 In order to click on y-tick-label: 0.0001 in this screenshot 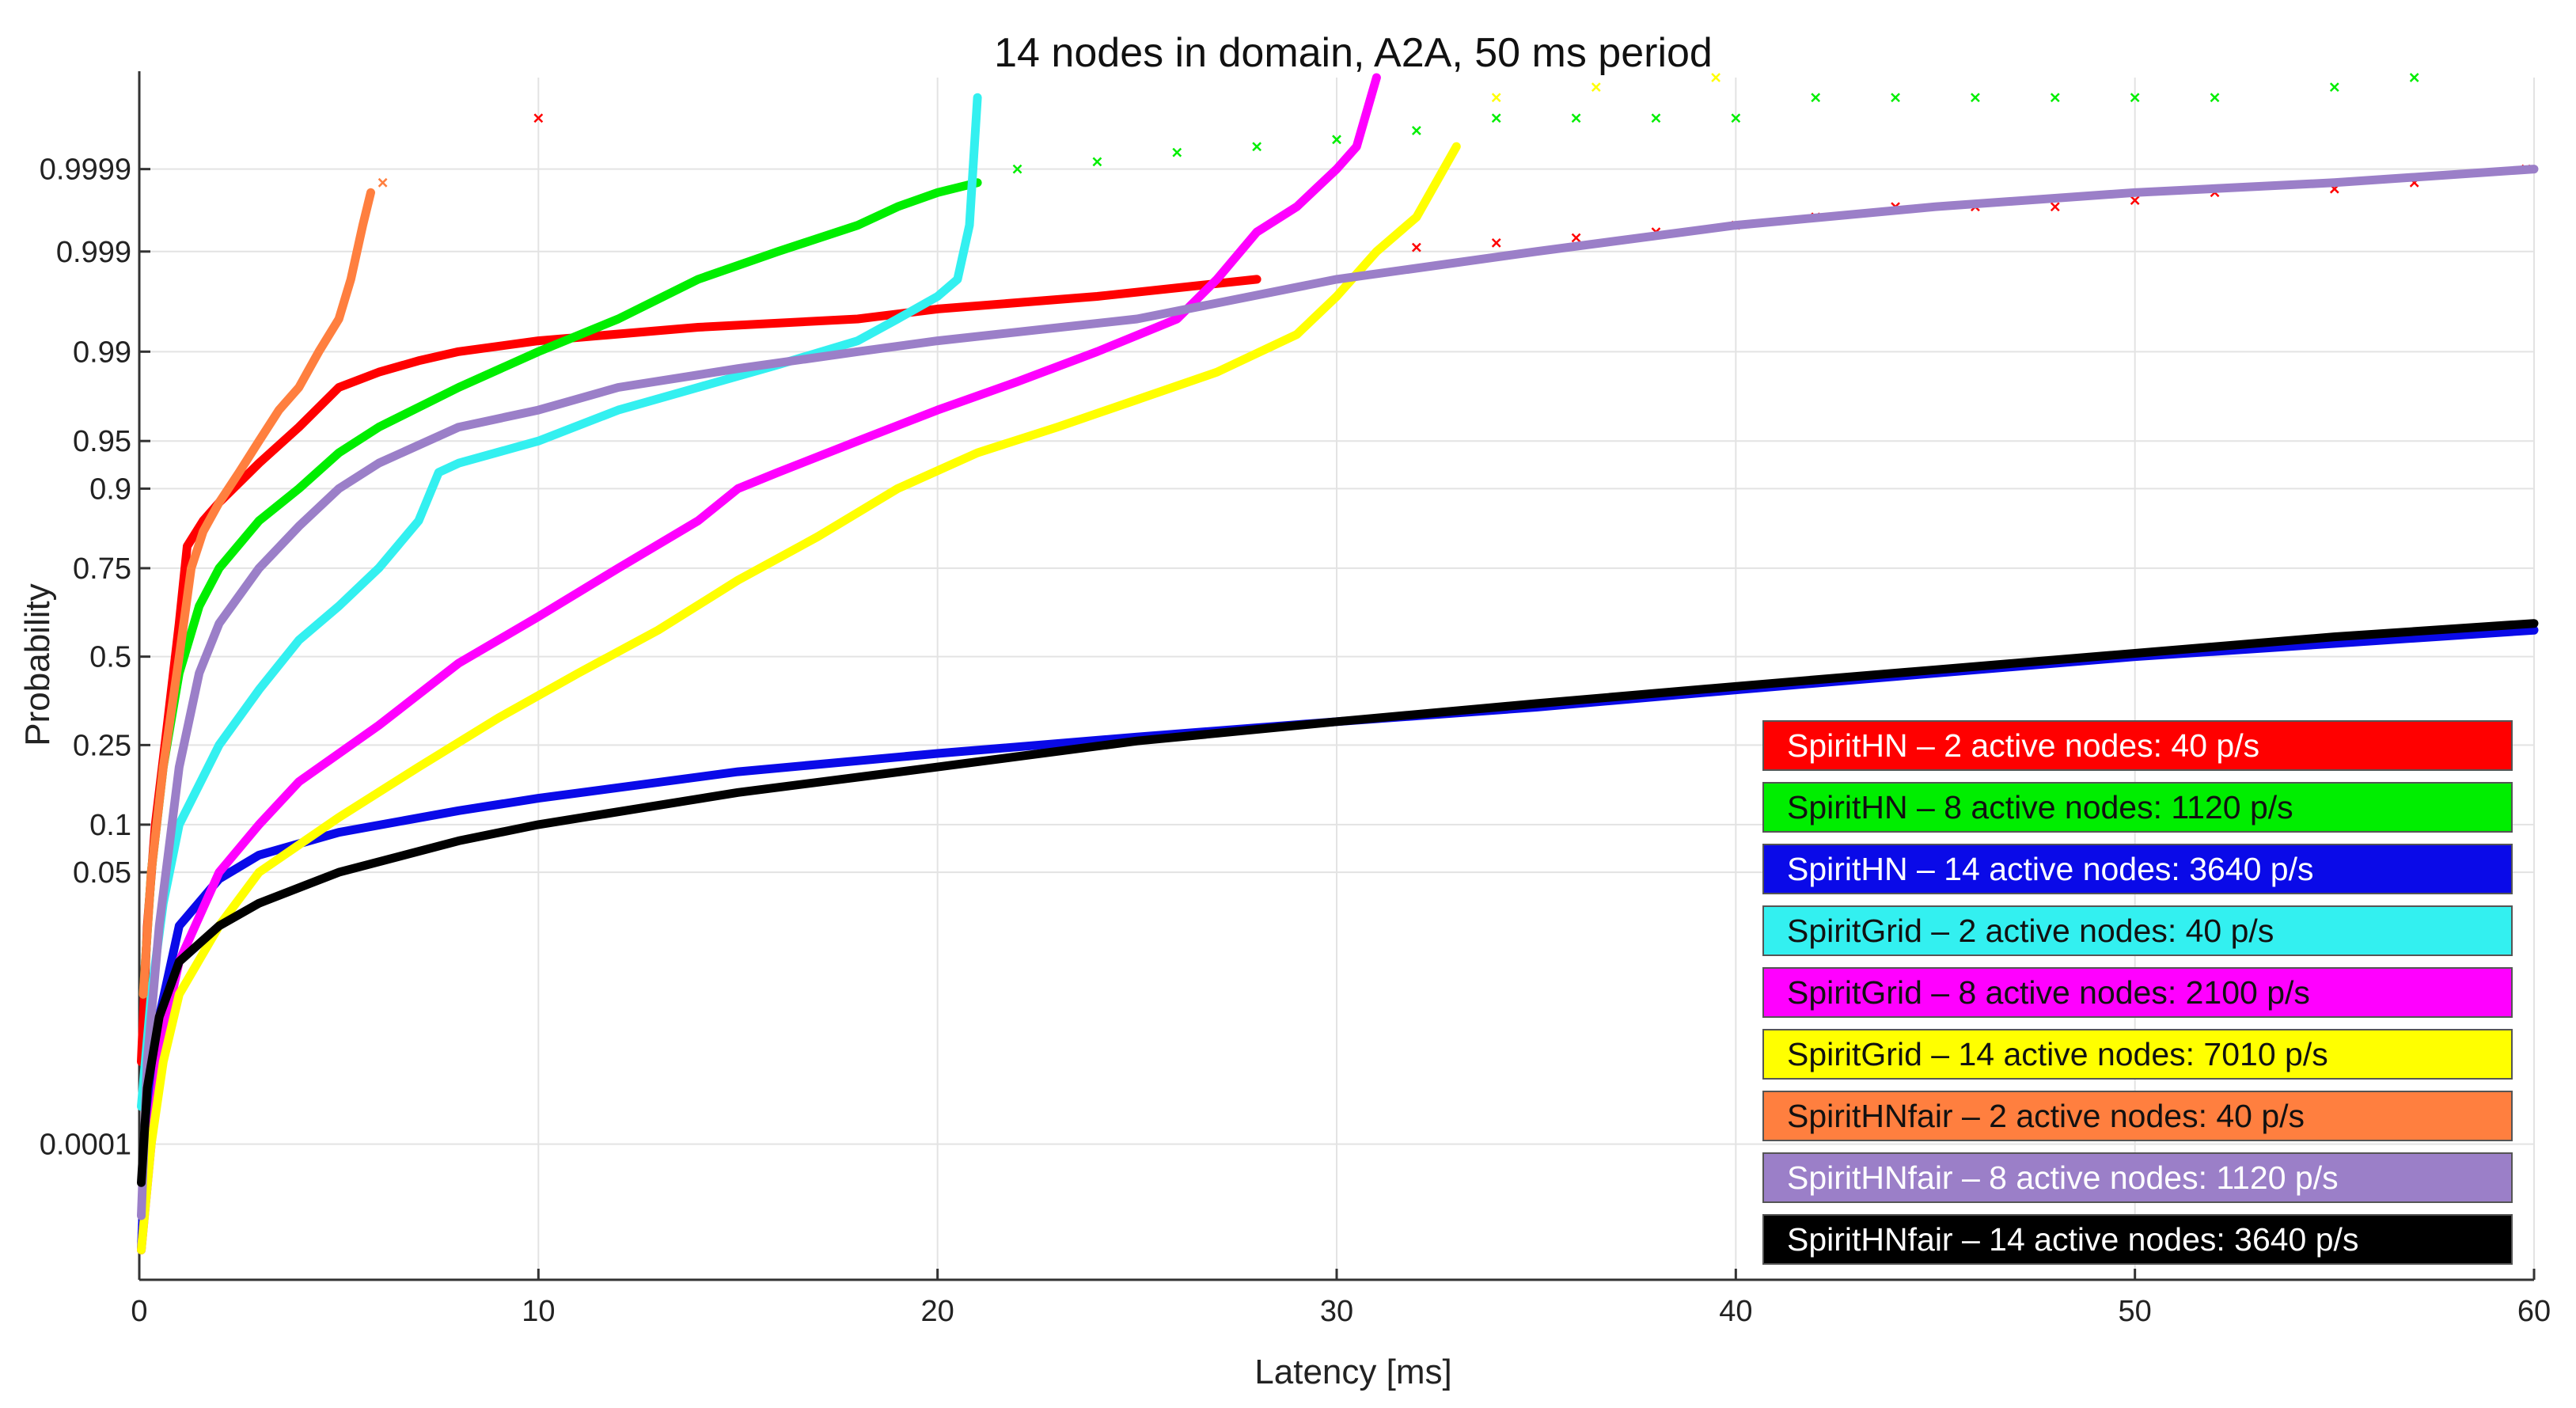, I will do `click(85, 1145)`.